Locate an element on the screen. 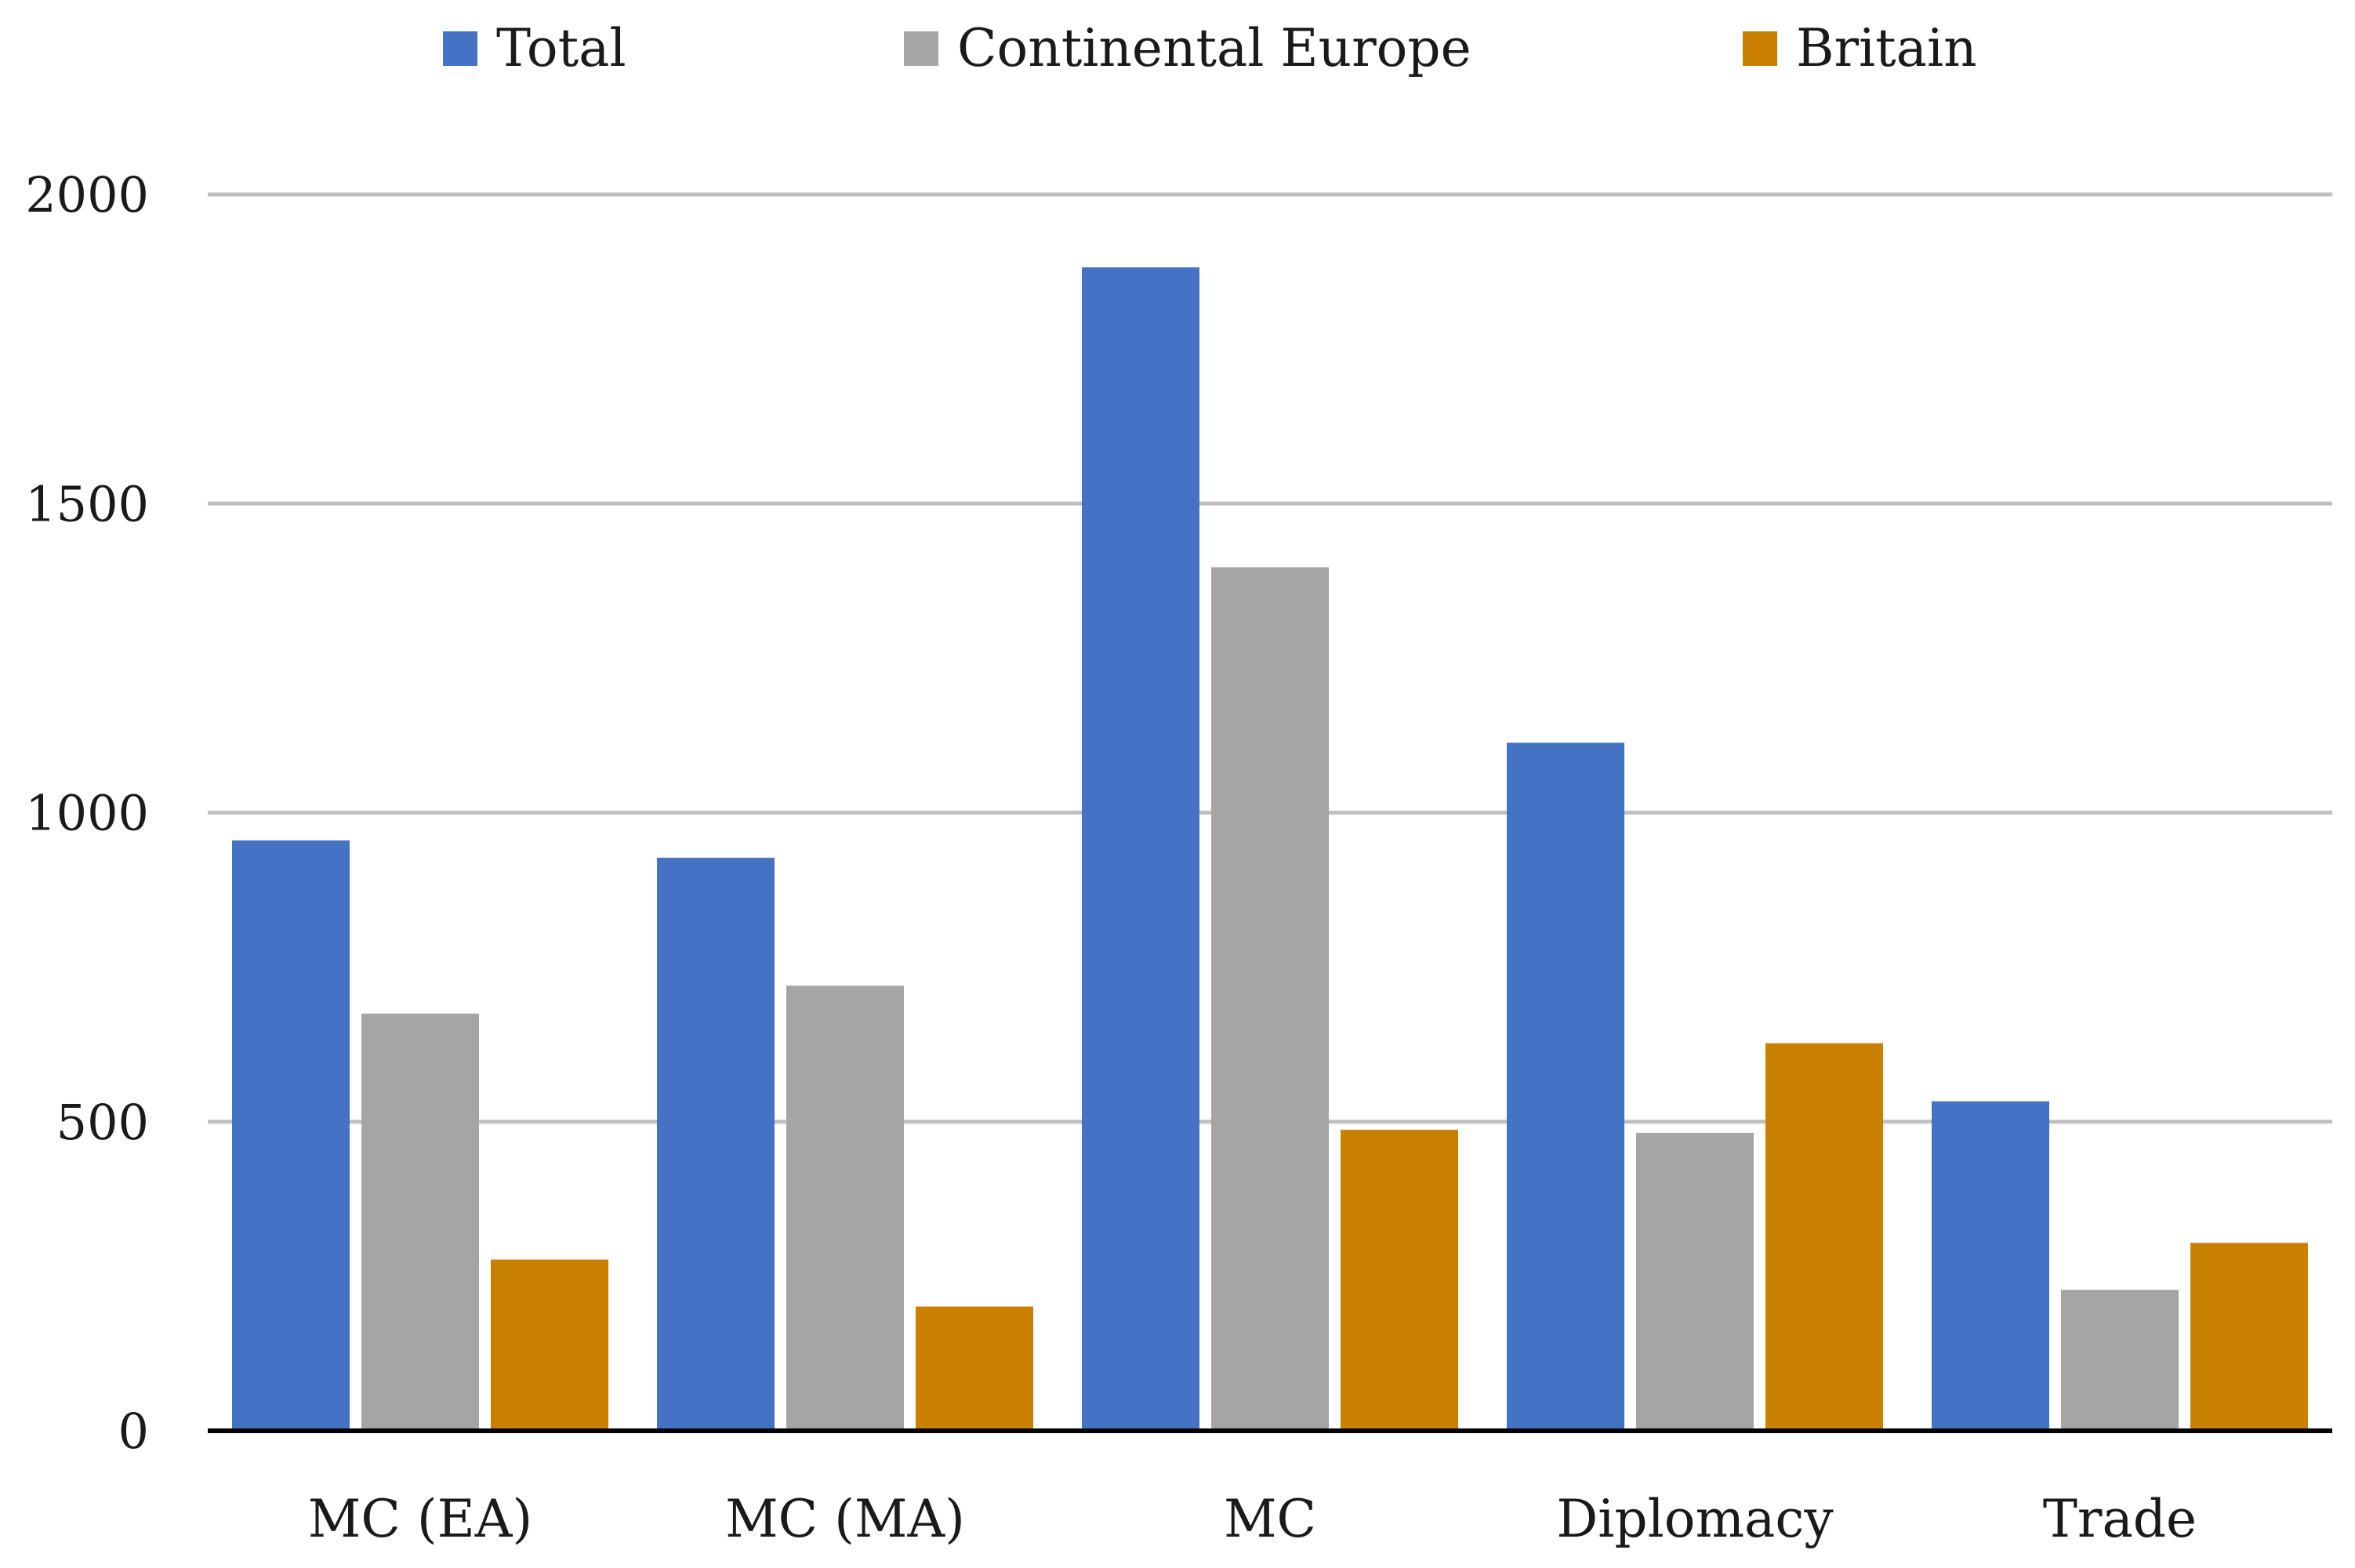 This screenshot has height=1568, width=2355. bar-continental-europe-trade is located at coordinates (2120, 1360).